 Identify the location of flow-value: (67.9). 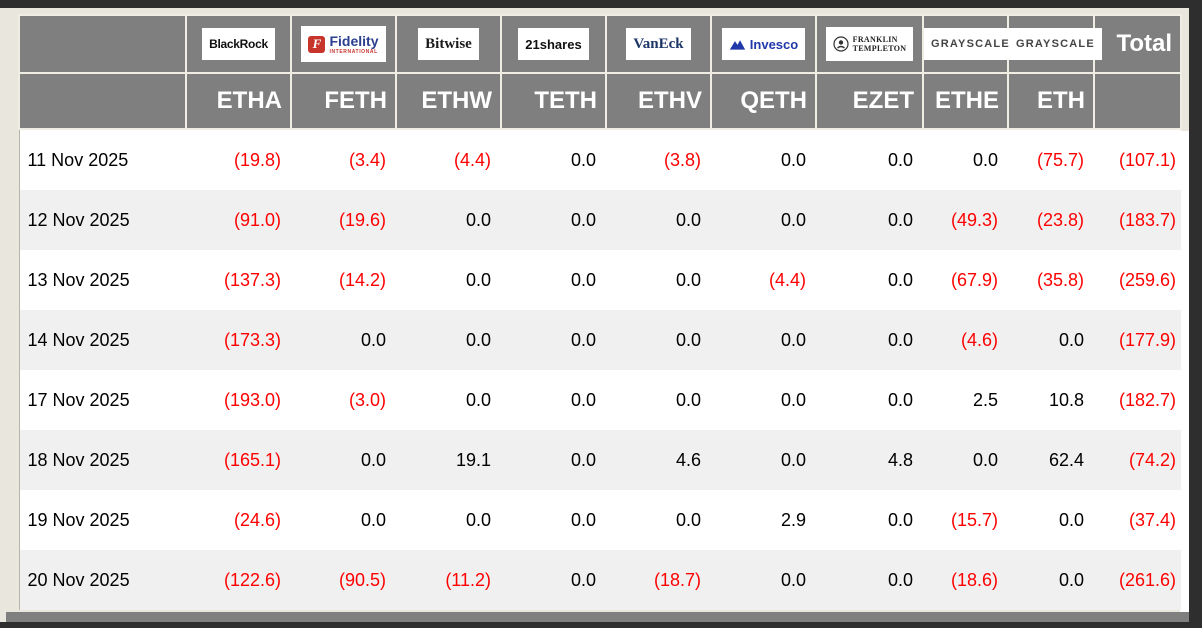
(965, 280).